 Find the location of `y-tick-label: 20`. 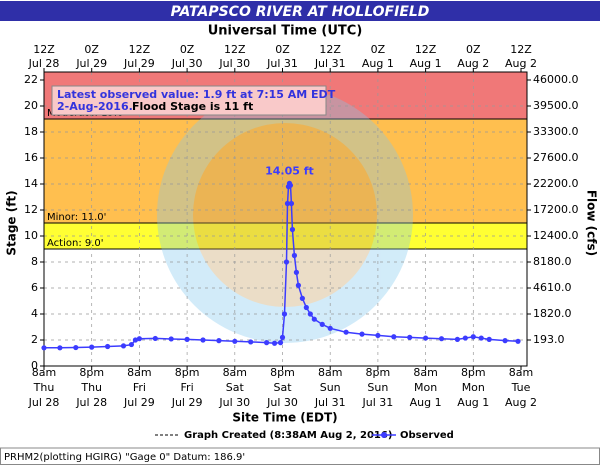

y-tick-label: 20 is located at coordinates (31, 105).